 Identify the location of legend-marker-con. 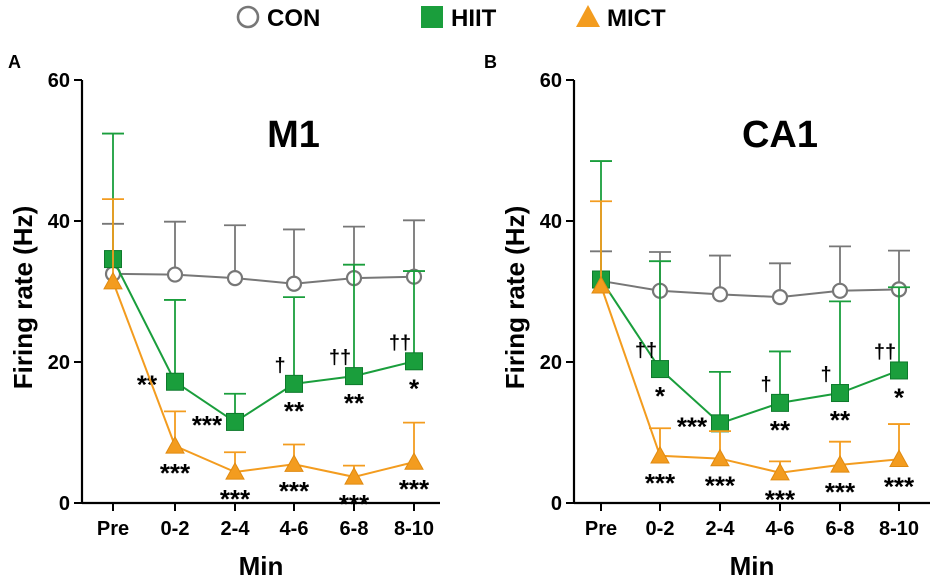
(248, 17).